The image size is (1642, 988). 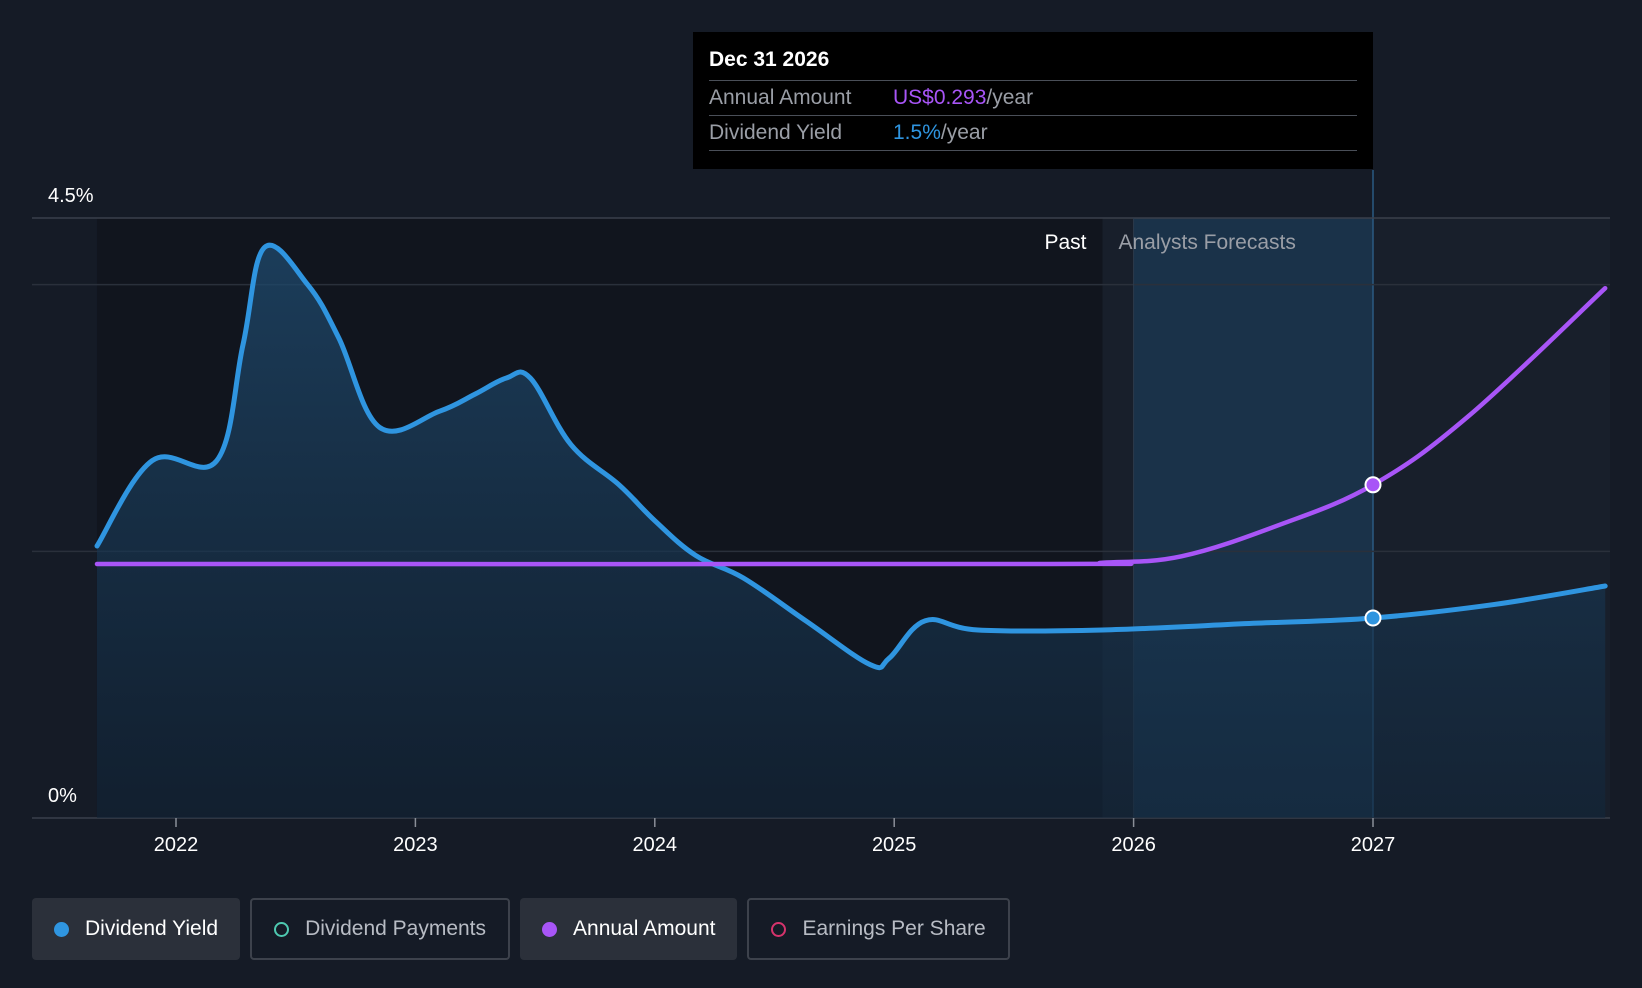 What do you see at coordinates (1373, 618) in the screenshot?
I see `dividend-yield-marker` at bounding box center [1373, 618].